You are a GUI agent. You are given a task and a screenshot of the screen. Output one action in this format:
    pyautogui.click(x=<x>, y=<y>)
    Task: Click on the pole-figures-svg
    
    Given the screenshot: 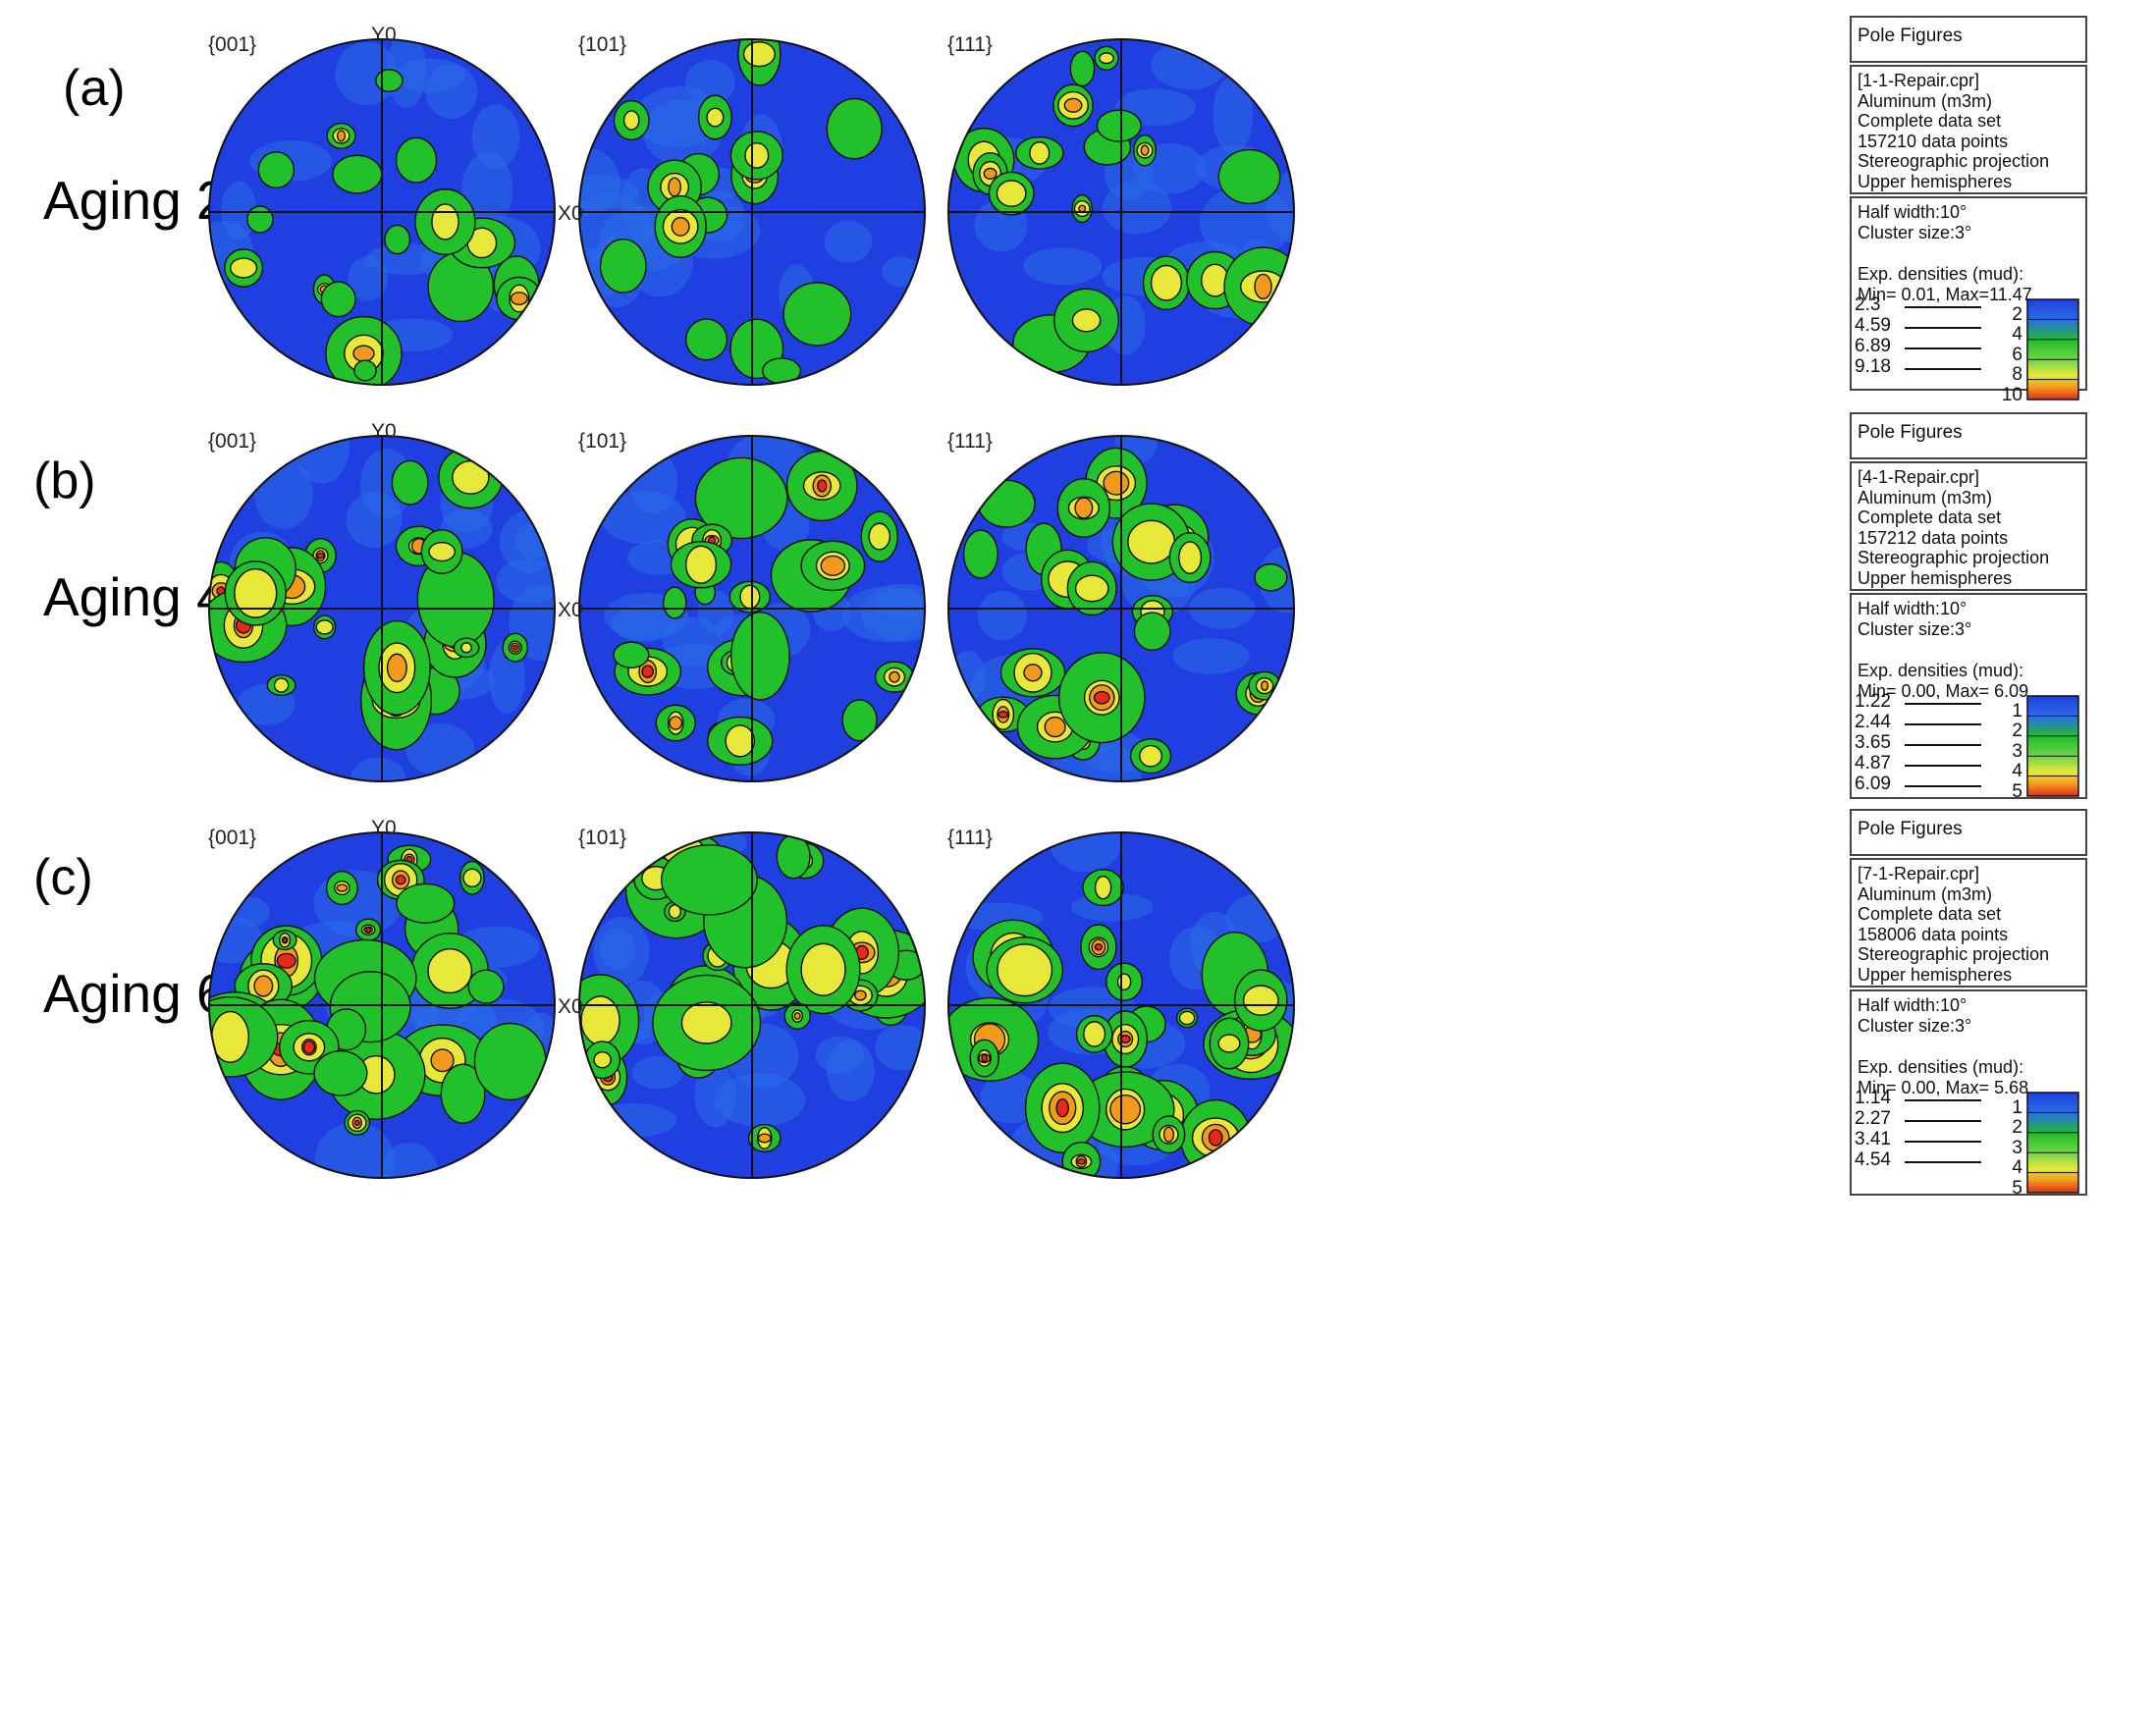 What is the action you would take?
    pyautogui.click(x=752, y=608)
    